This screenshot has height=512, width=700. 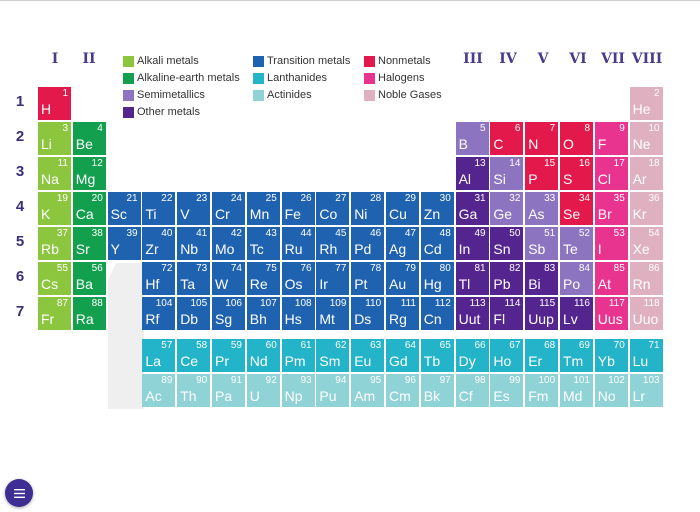 I want to click on element-ru: 44 Ru, so click(x=298, y=243).